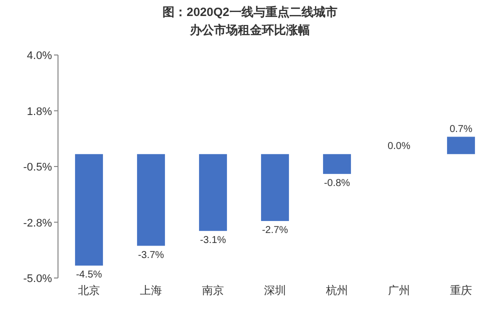 Image resolution: width=500 pixels, height=325 pixels. What do you see at coordinates (89, 290) in the screenshot?
I see `x-tick-label: 北京` at bounding box center [89, 290].